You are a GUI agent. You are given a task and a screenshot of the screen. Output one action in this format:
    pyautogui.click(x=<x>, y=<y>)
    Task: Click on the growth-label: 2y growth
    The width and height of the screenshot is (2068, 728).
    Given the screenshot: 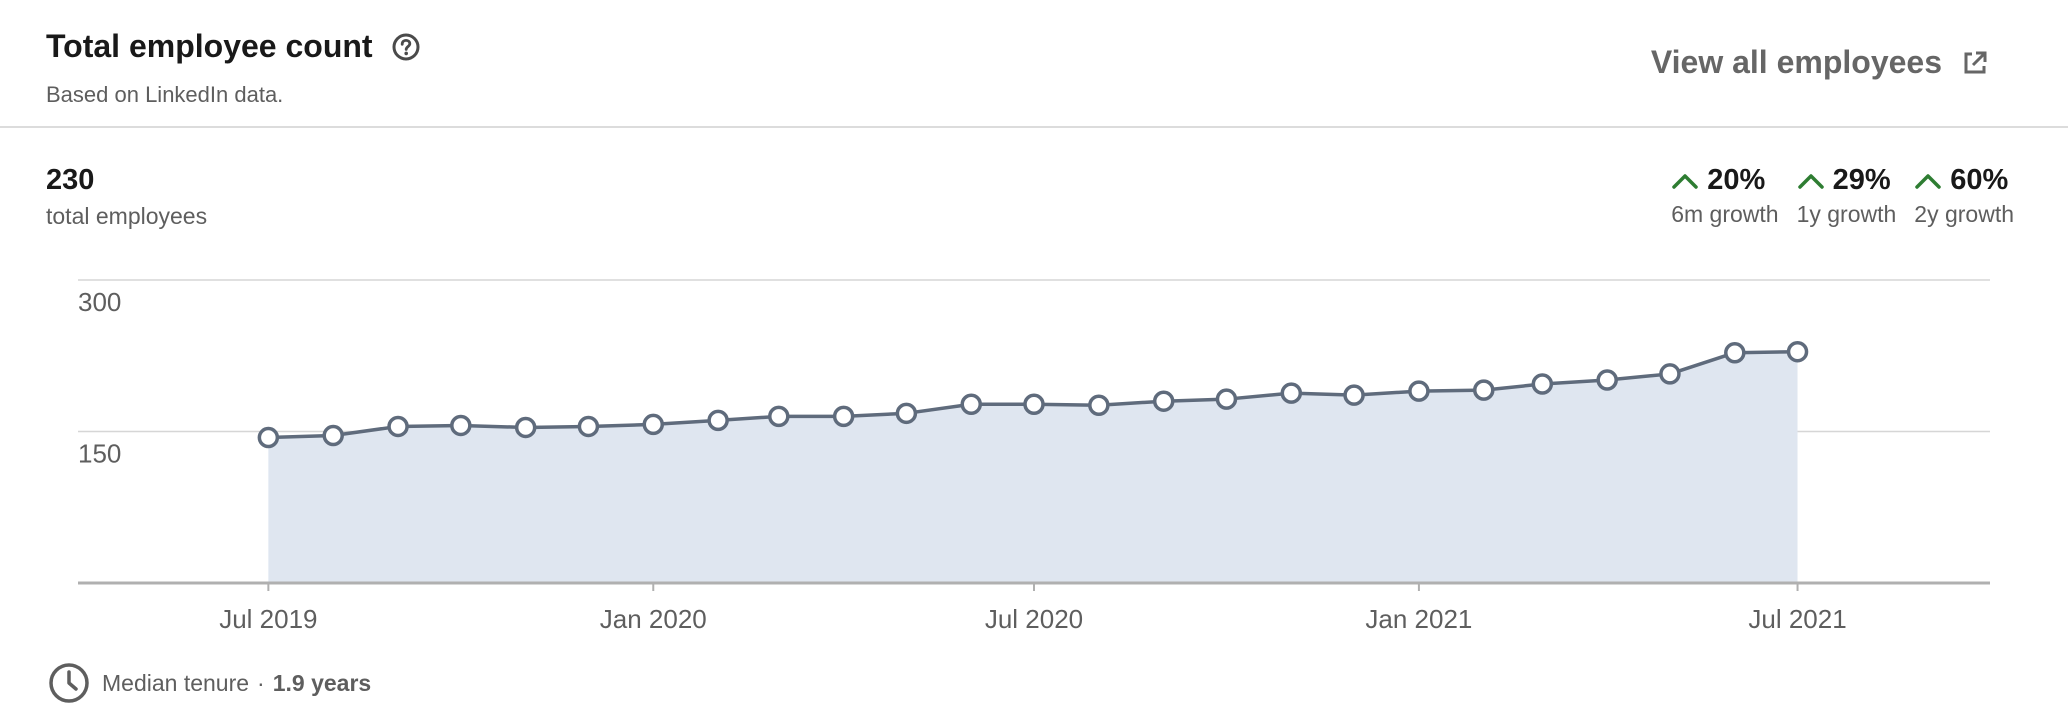 What is the action you would take?
    pyautogui.click(x=1964, y=214)
    